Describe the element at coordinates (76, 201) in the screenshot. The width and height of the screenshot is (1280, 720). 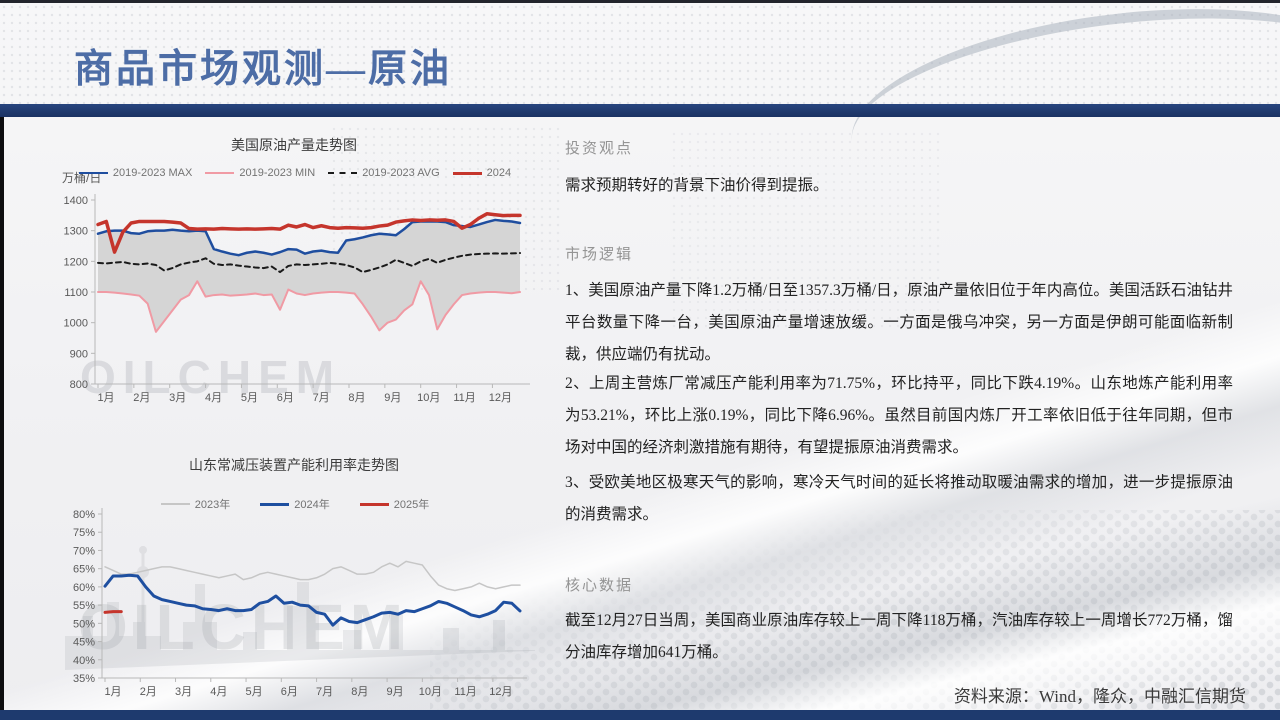
I see `svg-text: 1400` at that location.